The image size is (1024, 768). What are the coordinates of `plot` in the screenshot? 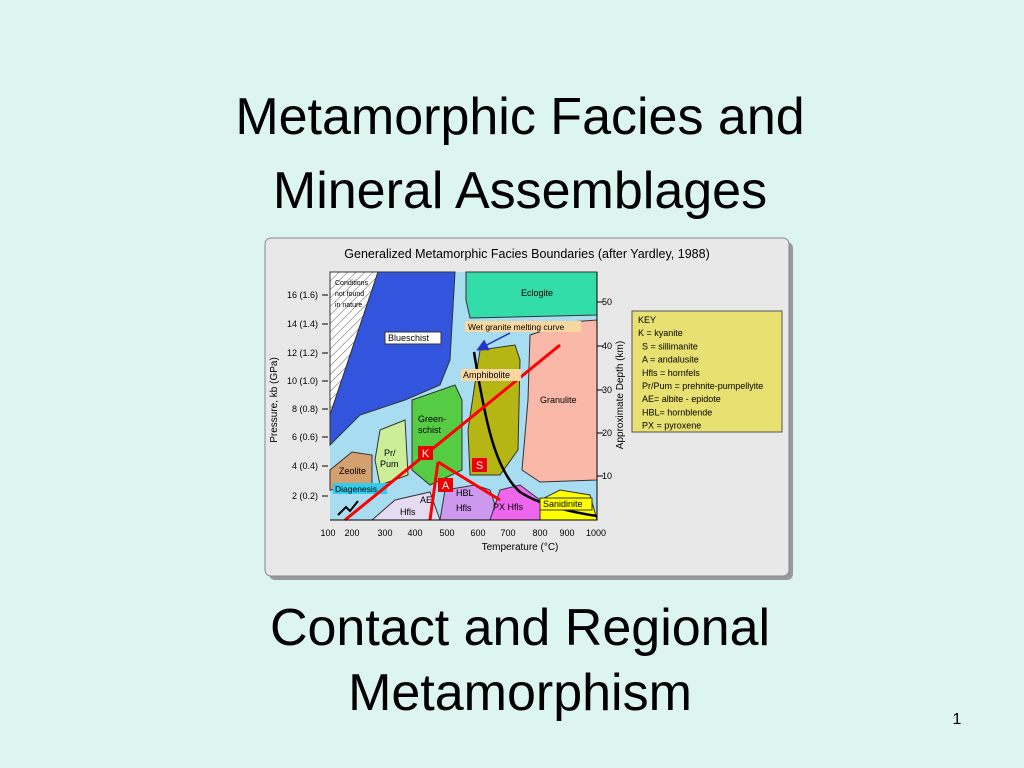 It's located at (463, 396).